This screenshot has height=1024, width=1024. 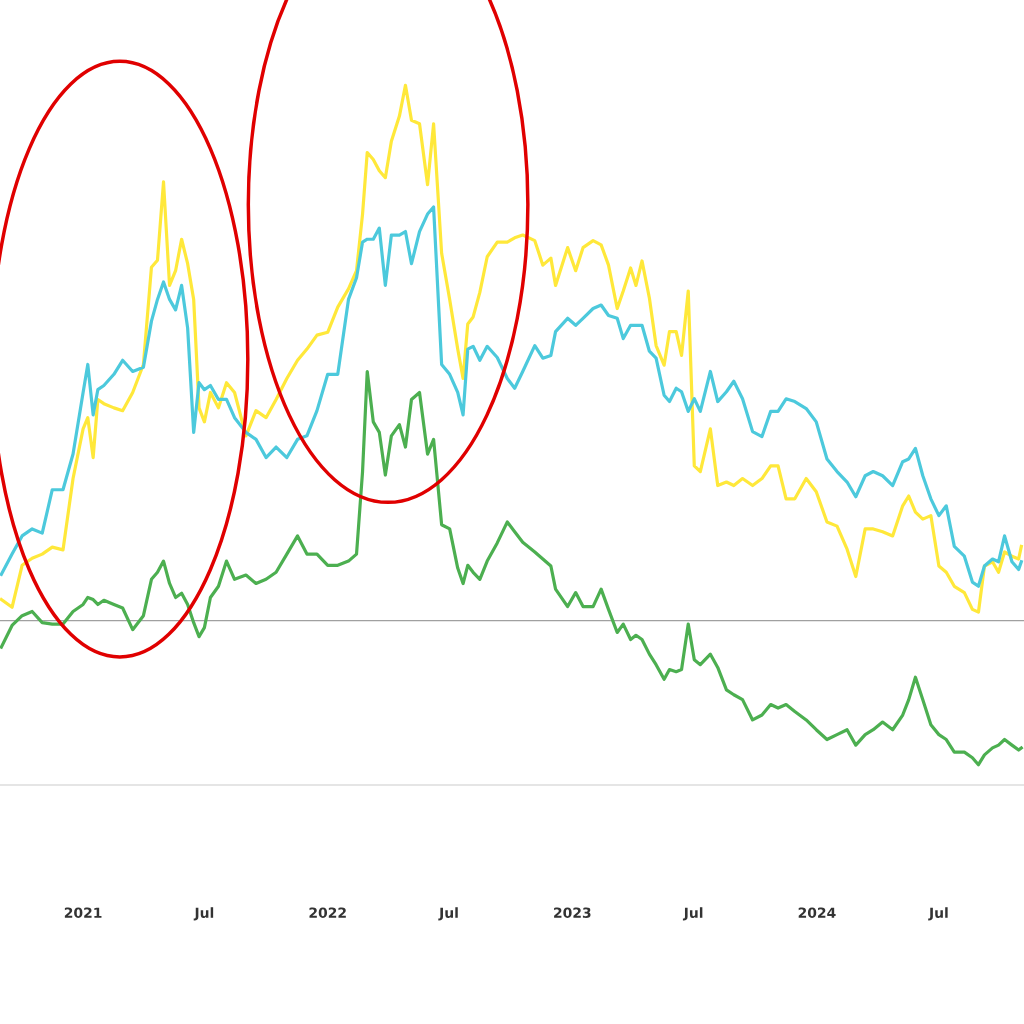 What do you see at coordinates (327, 912) in the screenshot?
I see `x-tick-label: 2022` at bounding box center [327, 912].